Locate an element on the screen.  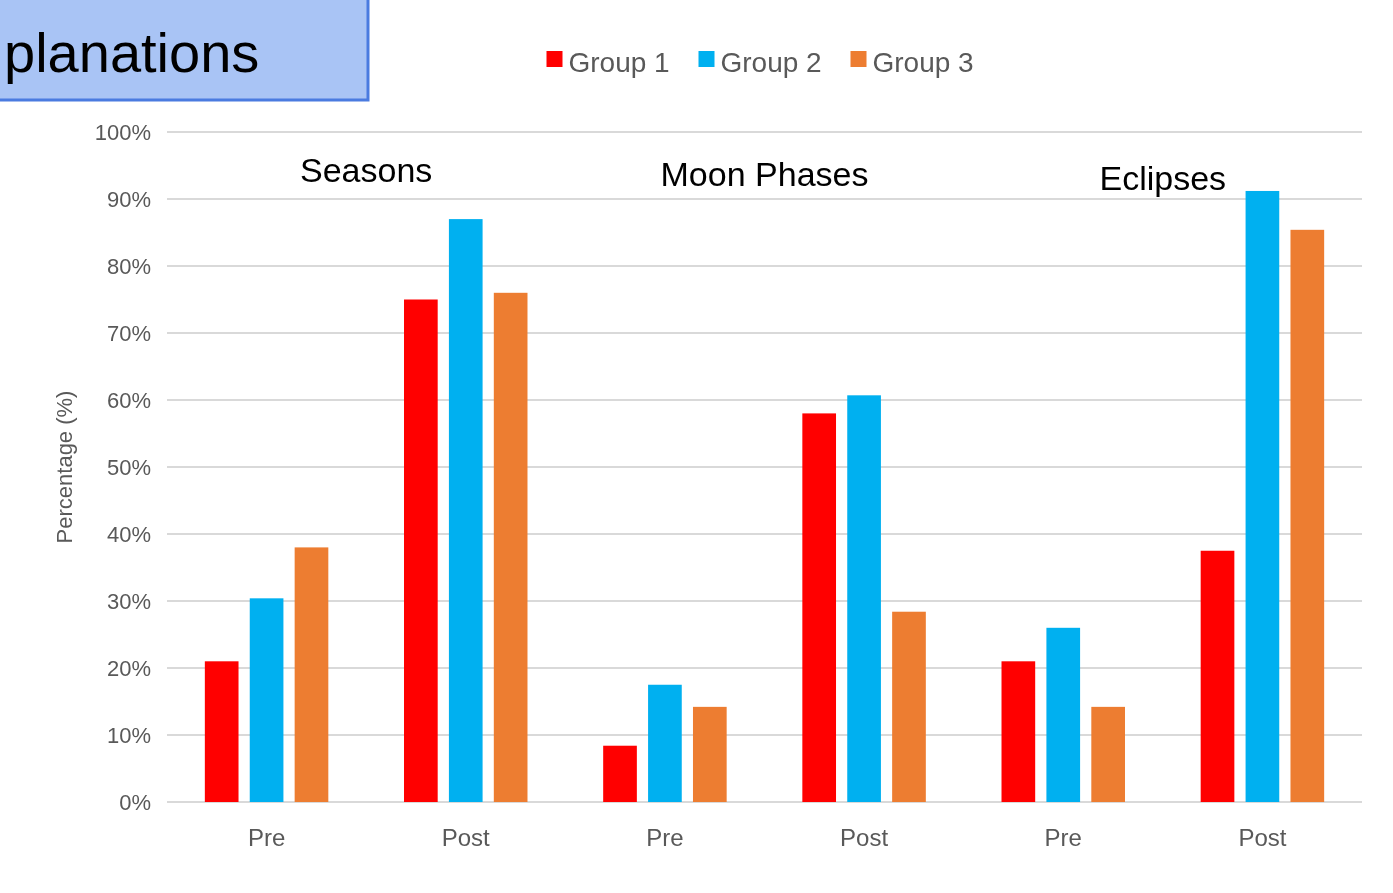
annotation: Seasons is located at coordinates (366, 170).